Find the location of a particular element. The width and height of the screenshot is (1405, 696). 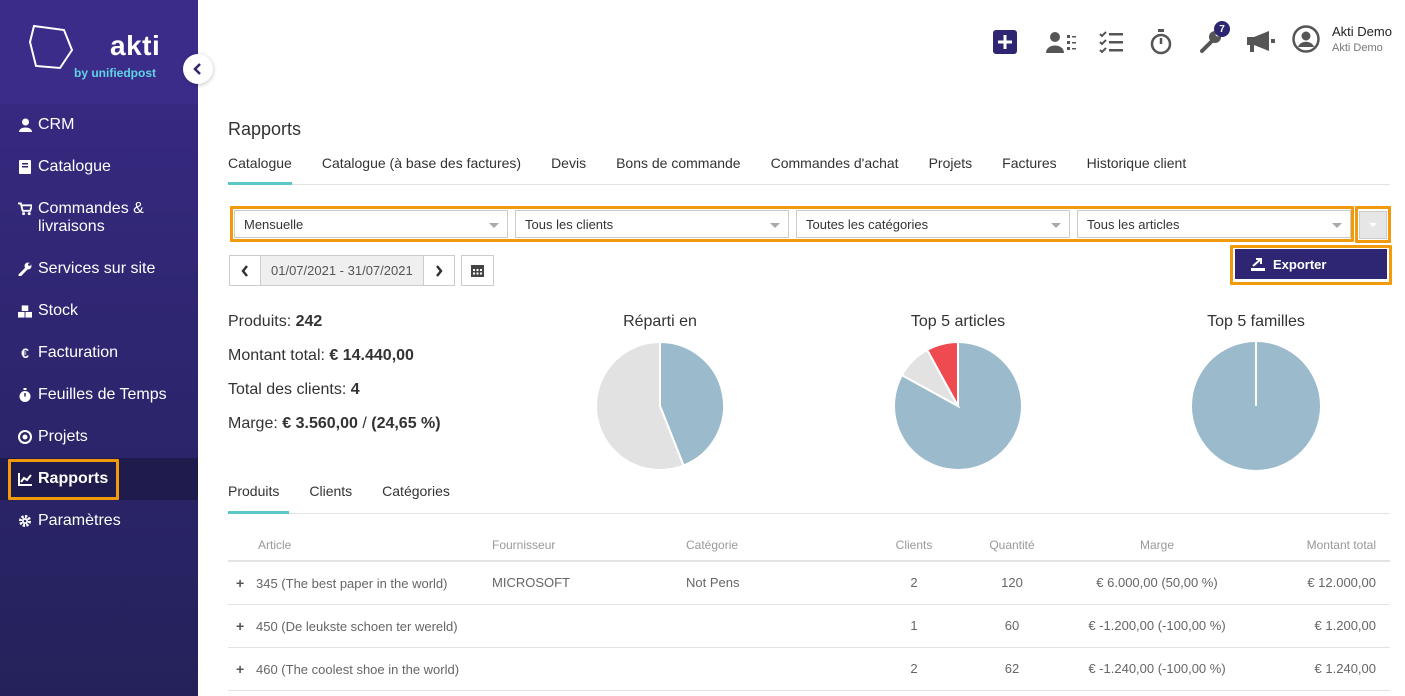

tab-categories: Catégories is located at coordinates (416, 491).